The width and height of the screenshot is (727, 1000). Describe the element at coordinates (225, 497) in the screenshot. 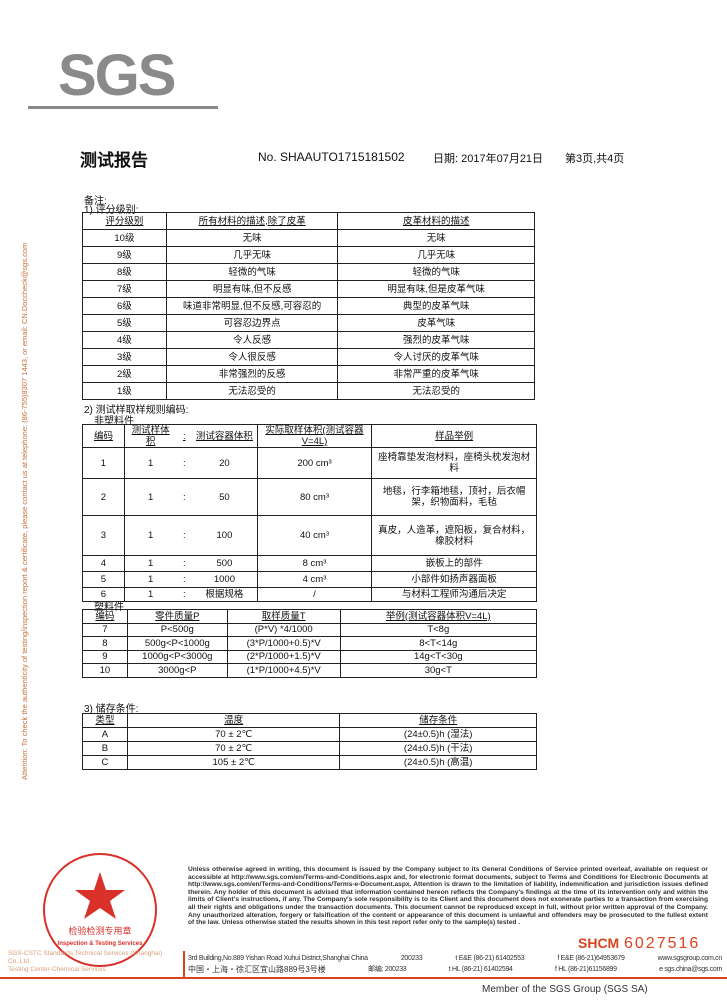

I see `table-cell: 50` at that location.